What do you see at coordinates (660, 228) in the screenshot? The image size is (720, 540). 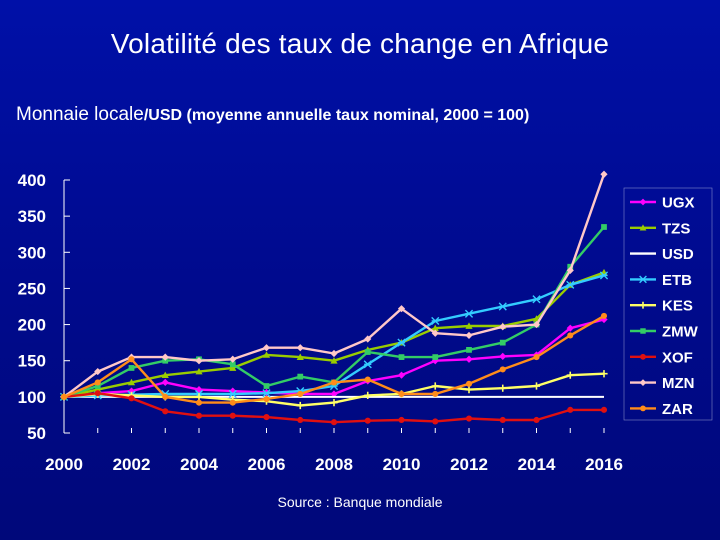 I see `legend-entry-tzs: TZS` at bounding box center [660, 228].